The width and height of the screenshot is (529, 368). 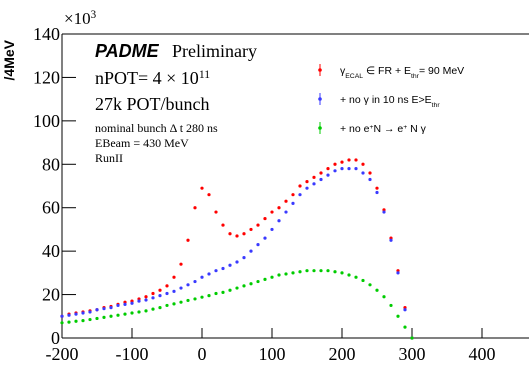 I want to click on x-tick-label: -200, so click(x=62, y=354).